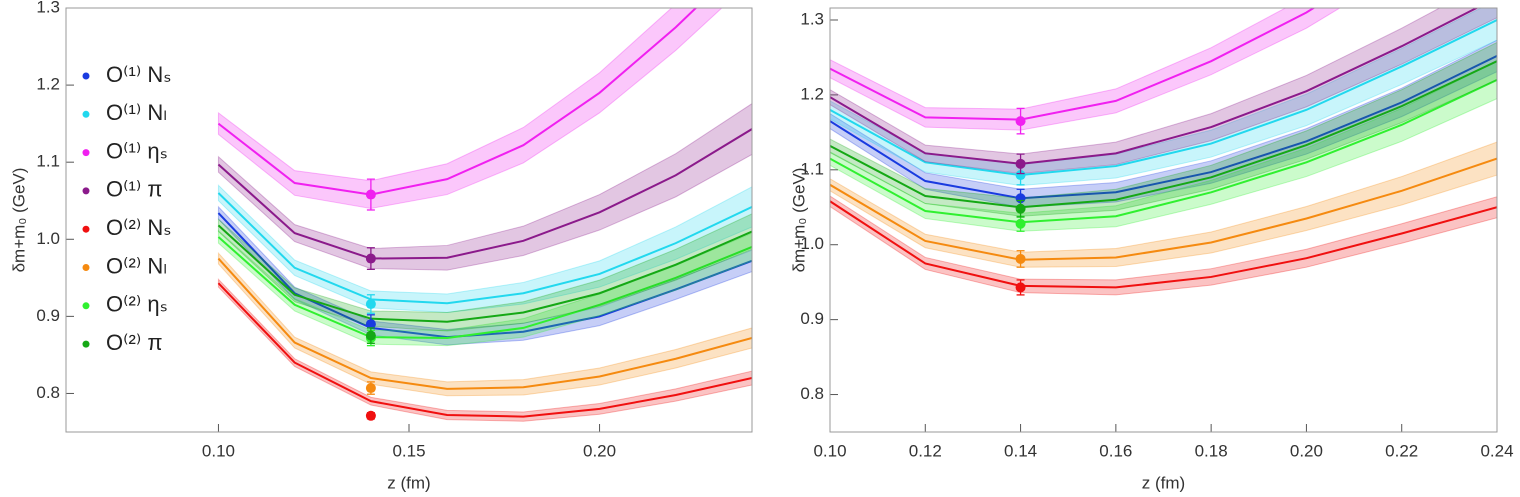 The image size is (1520, 497). I want to click on legend-label: O⁽²⁾ Nₗ, so click(136, 265).